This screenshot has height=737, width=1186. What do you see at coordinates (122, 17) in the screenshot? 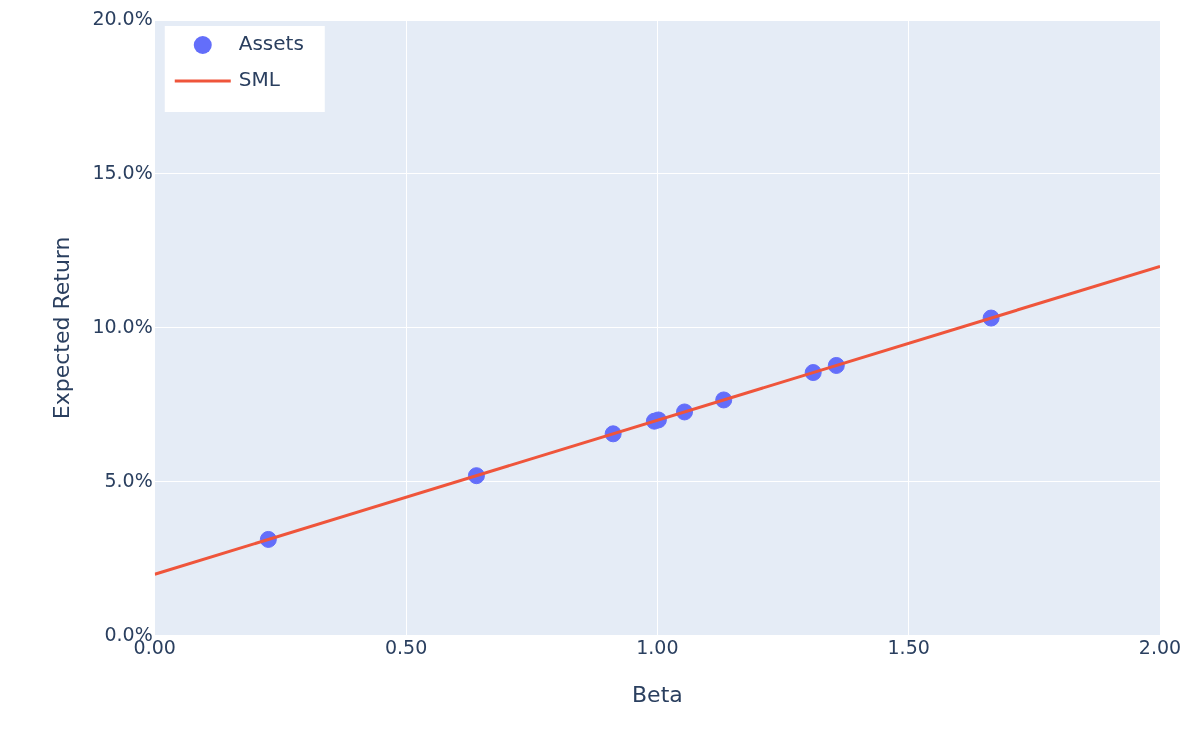
I see `y-tick-label: 20.0%` at bounding box center [122, 17].